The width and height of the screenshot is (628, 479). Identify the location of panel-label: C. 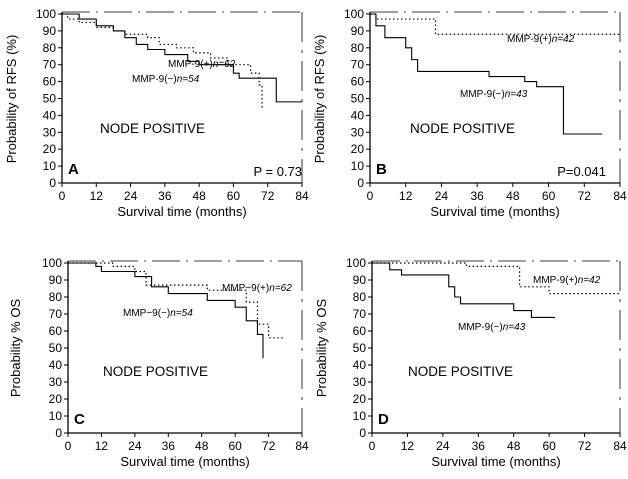
(79, 419).